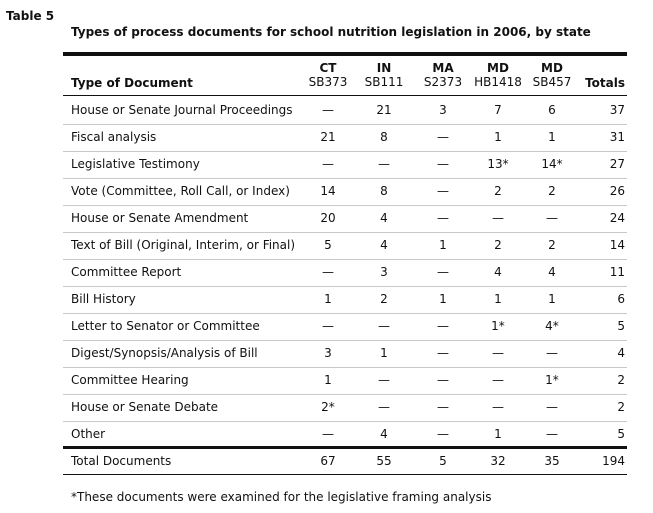  Describe the element at coordinates (498, 164) in the screenshot. I see `cell-md-hb1418: 13*` at that location.